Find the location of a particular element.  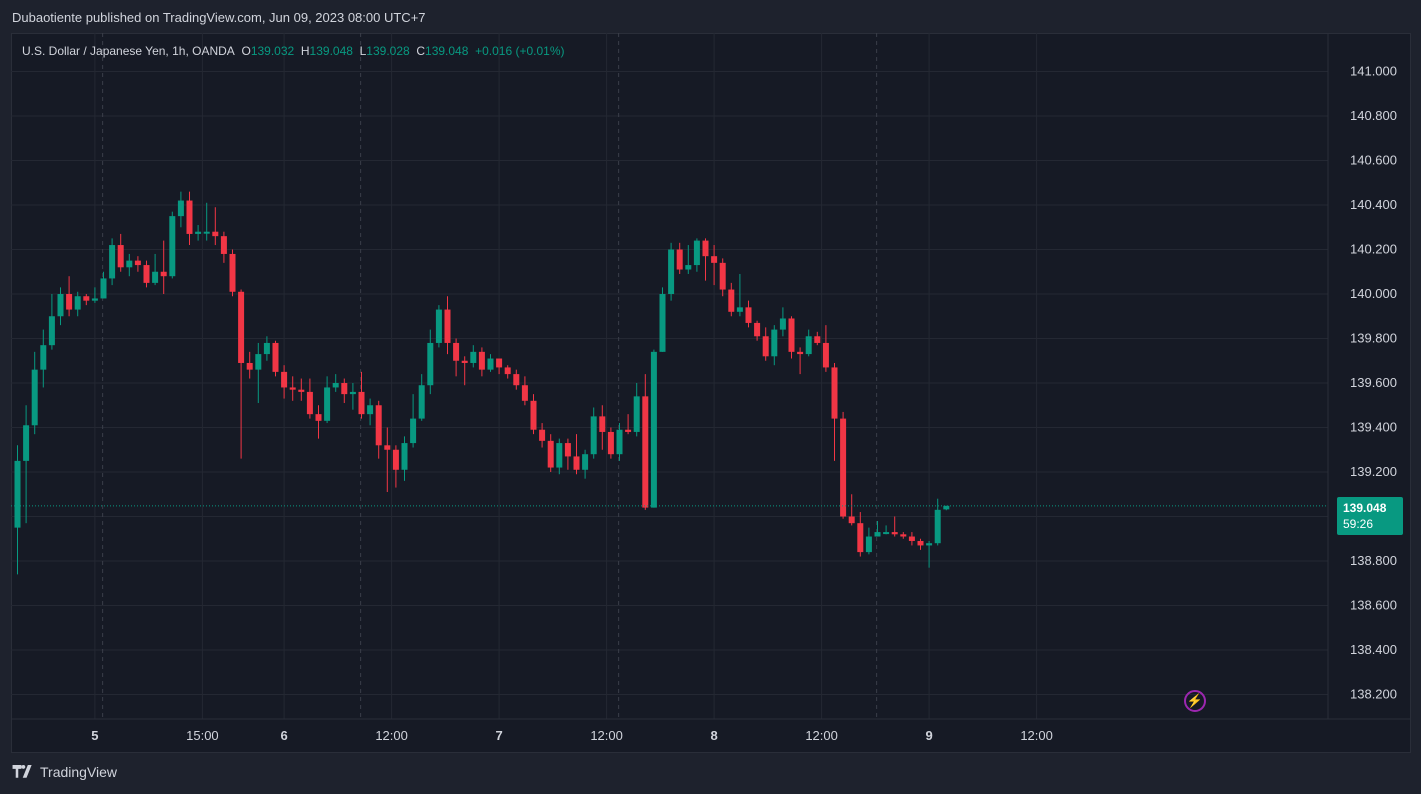

legend-close-value: 139.048 is located at coordinates (447, 51).